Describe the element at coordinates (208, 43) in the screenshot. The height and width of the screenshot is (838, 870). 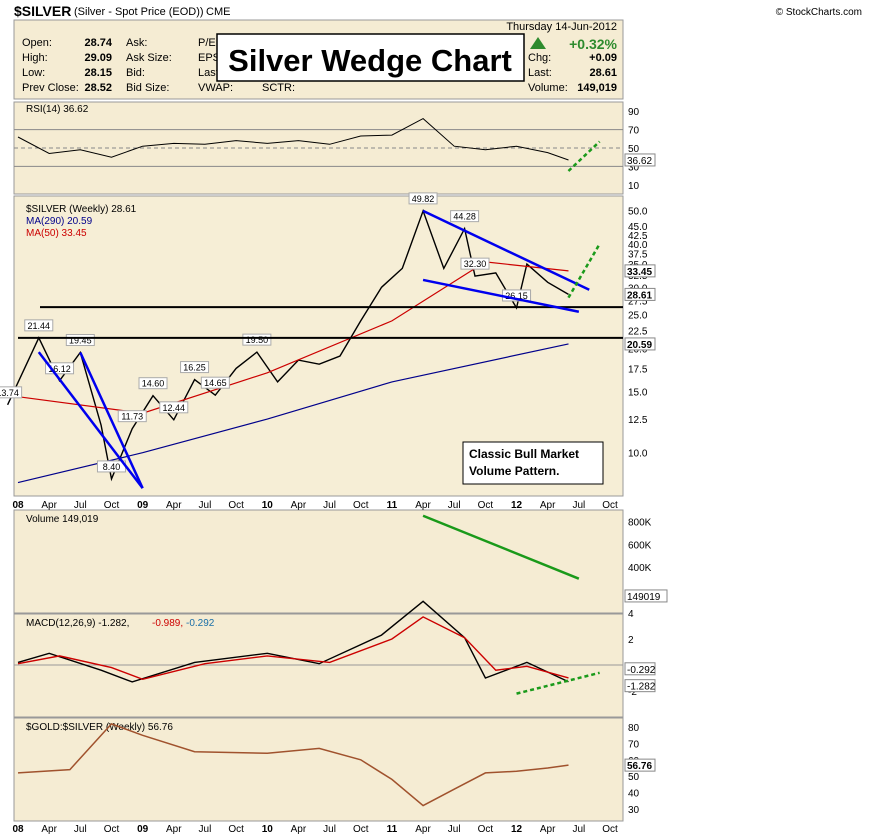
I see `quote-mid2-label: P/E:` at that location.